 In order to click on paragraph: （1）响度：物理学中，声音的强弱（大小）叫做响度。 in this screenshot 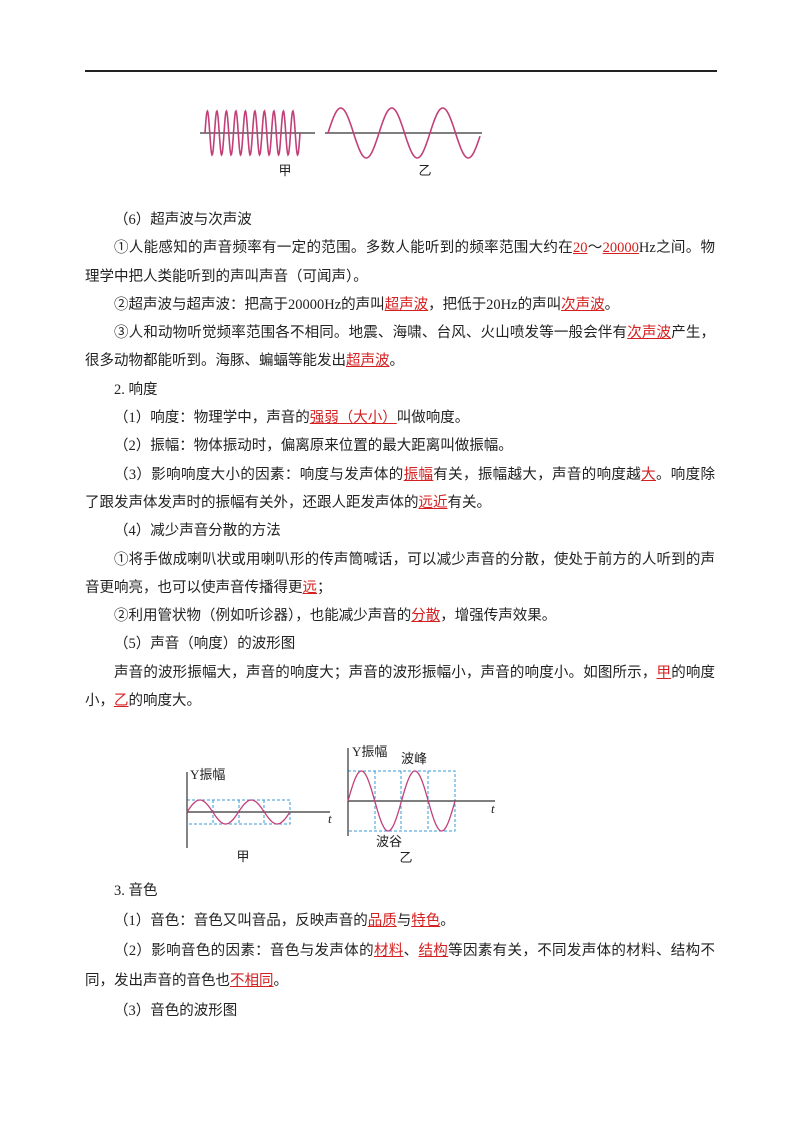, I will do `click(400, 418)`.